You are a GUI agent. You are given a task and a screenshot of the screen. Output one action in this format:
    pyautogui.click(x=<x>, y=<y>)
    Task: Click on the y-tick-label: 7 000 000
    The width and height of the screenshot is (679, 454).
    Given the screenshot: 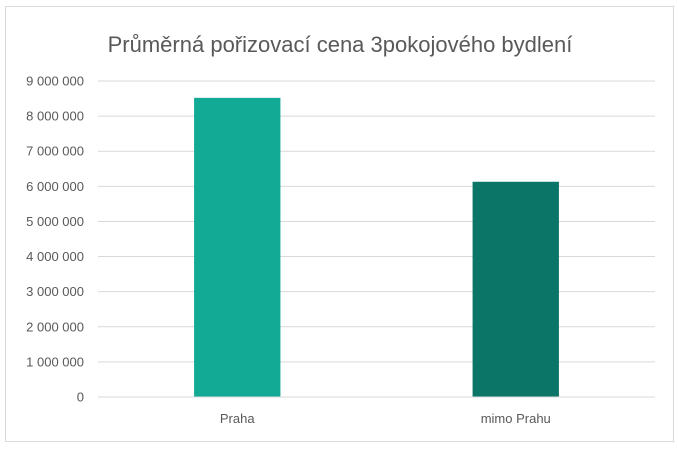 What is the action you would take?
    pyautogui.click(x=55, y=151)
    